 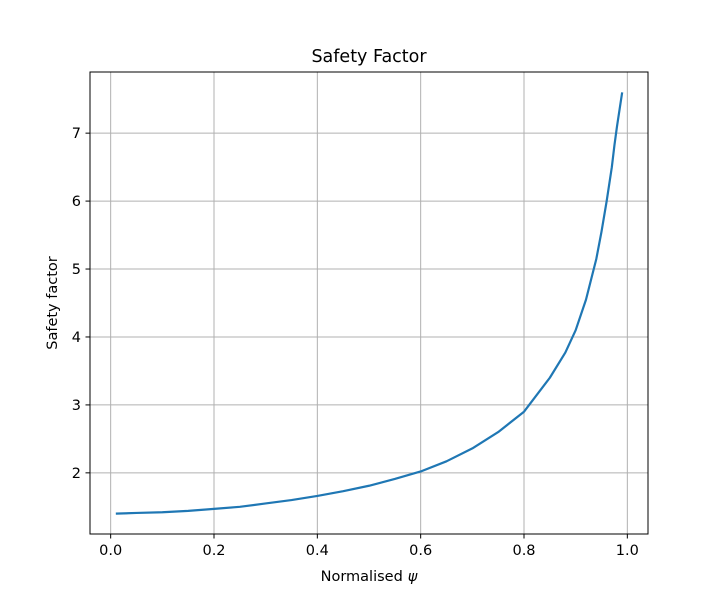 What do you see at coordinates (76, 338) in the screenshot?
I see `y-tick-label: 4` at bounding box center [76, 338].